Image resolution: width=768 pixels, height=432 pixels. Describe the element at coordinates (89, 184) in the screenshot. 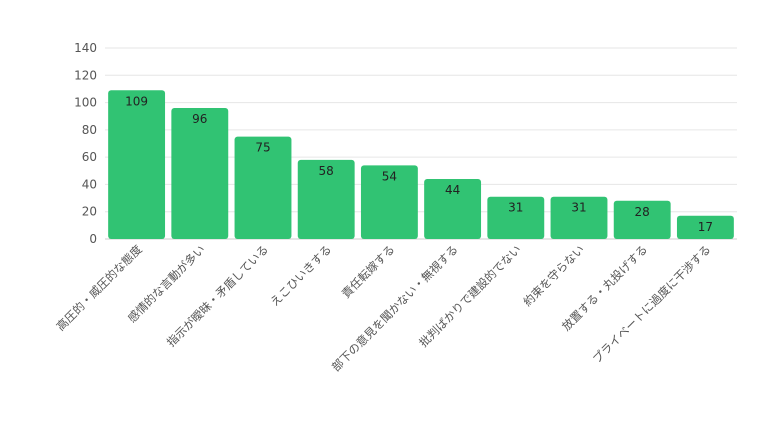

I see `y-tick-label: 40` at that location.